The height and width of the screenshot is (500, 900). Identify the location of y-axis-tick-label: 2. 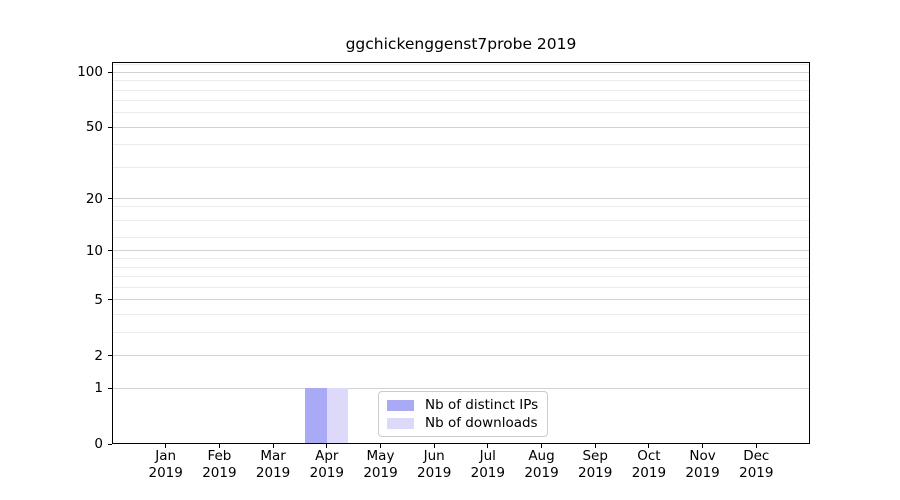
(98, 355).